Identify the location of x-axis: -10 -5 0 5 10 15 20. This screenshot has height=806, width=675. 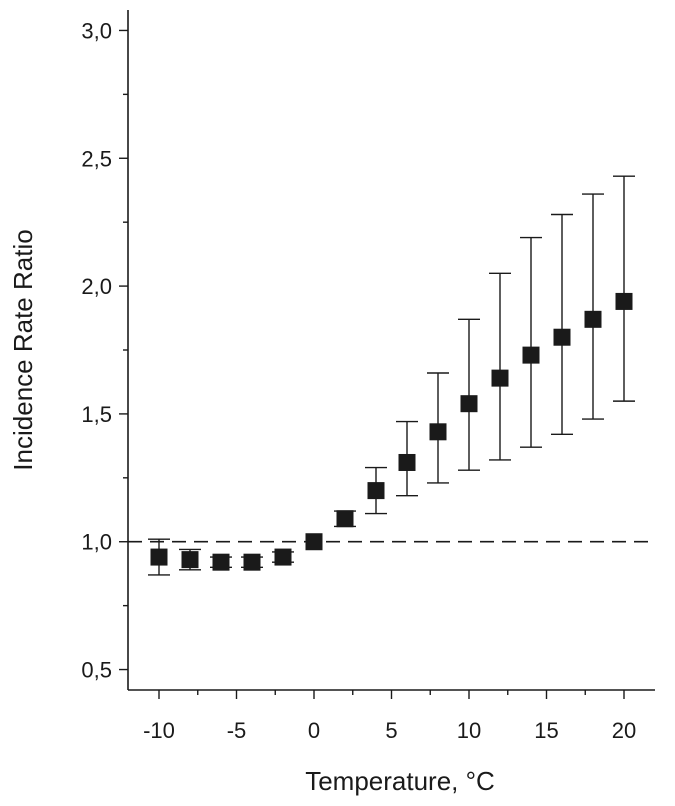
(391, 716).